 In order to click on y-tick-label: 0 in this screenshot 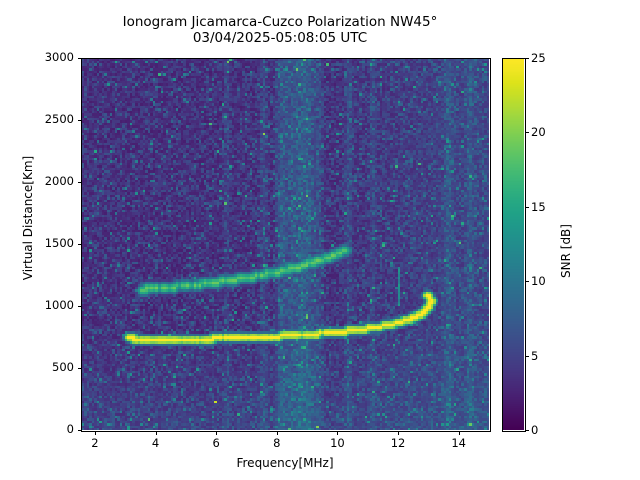, I will do `click(70, 429)`.